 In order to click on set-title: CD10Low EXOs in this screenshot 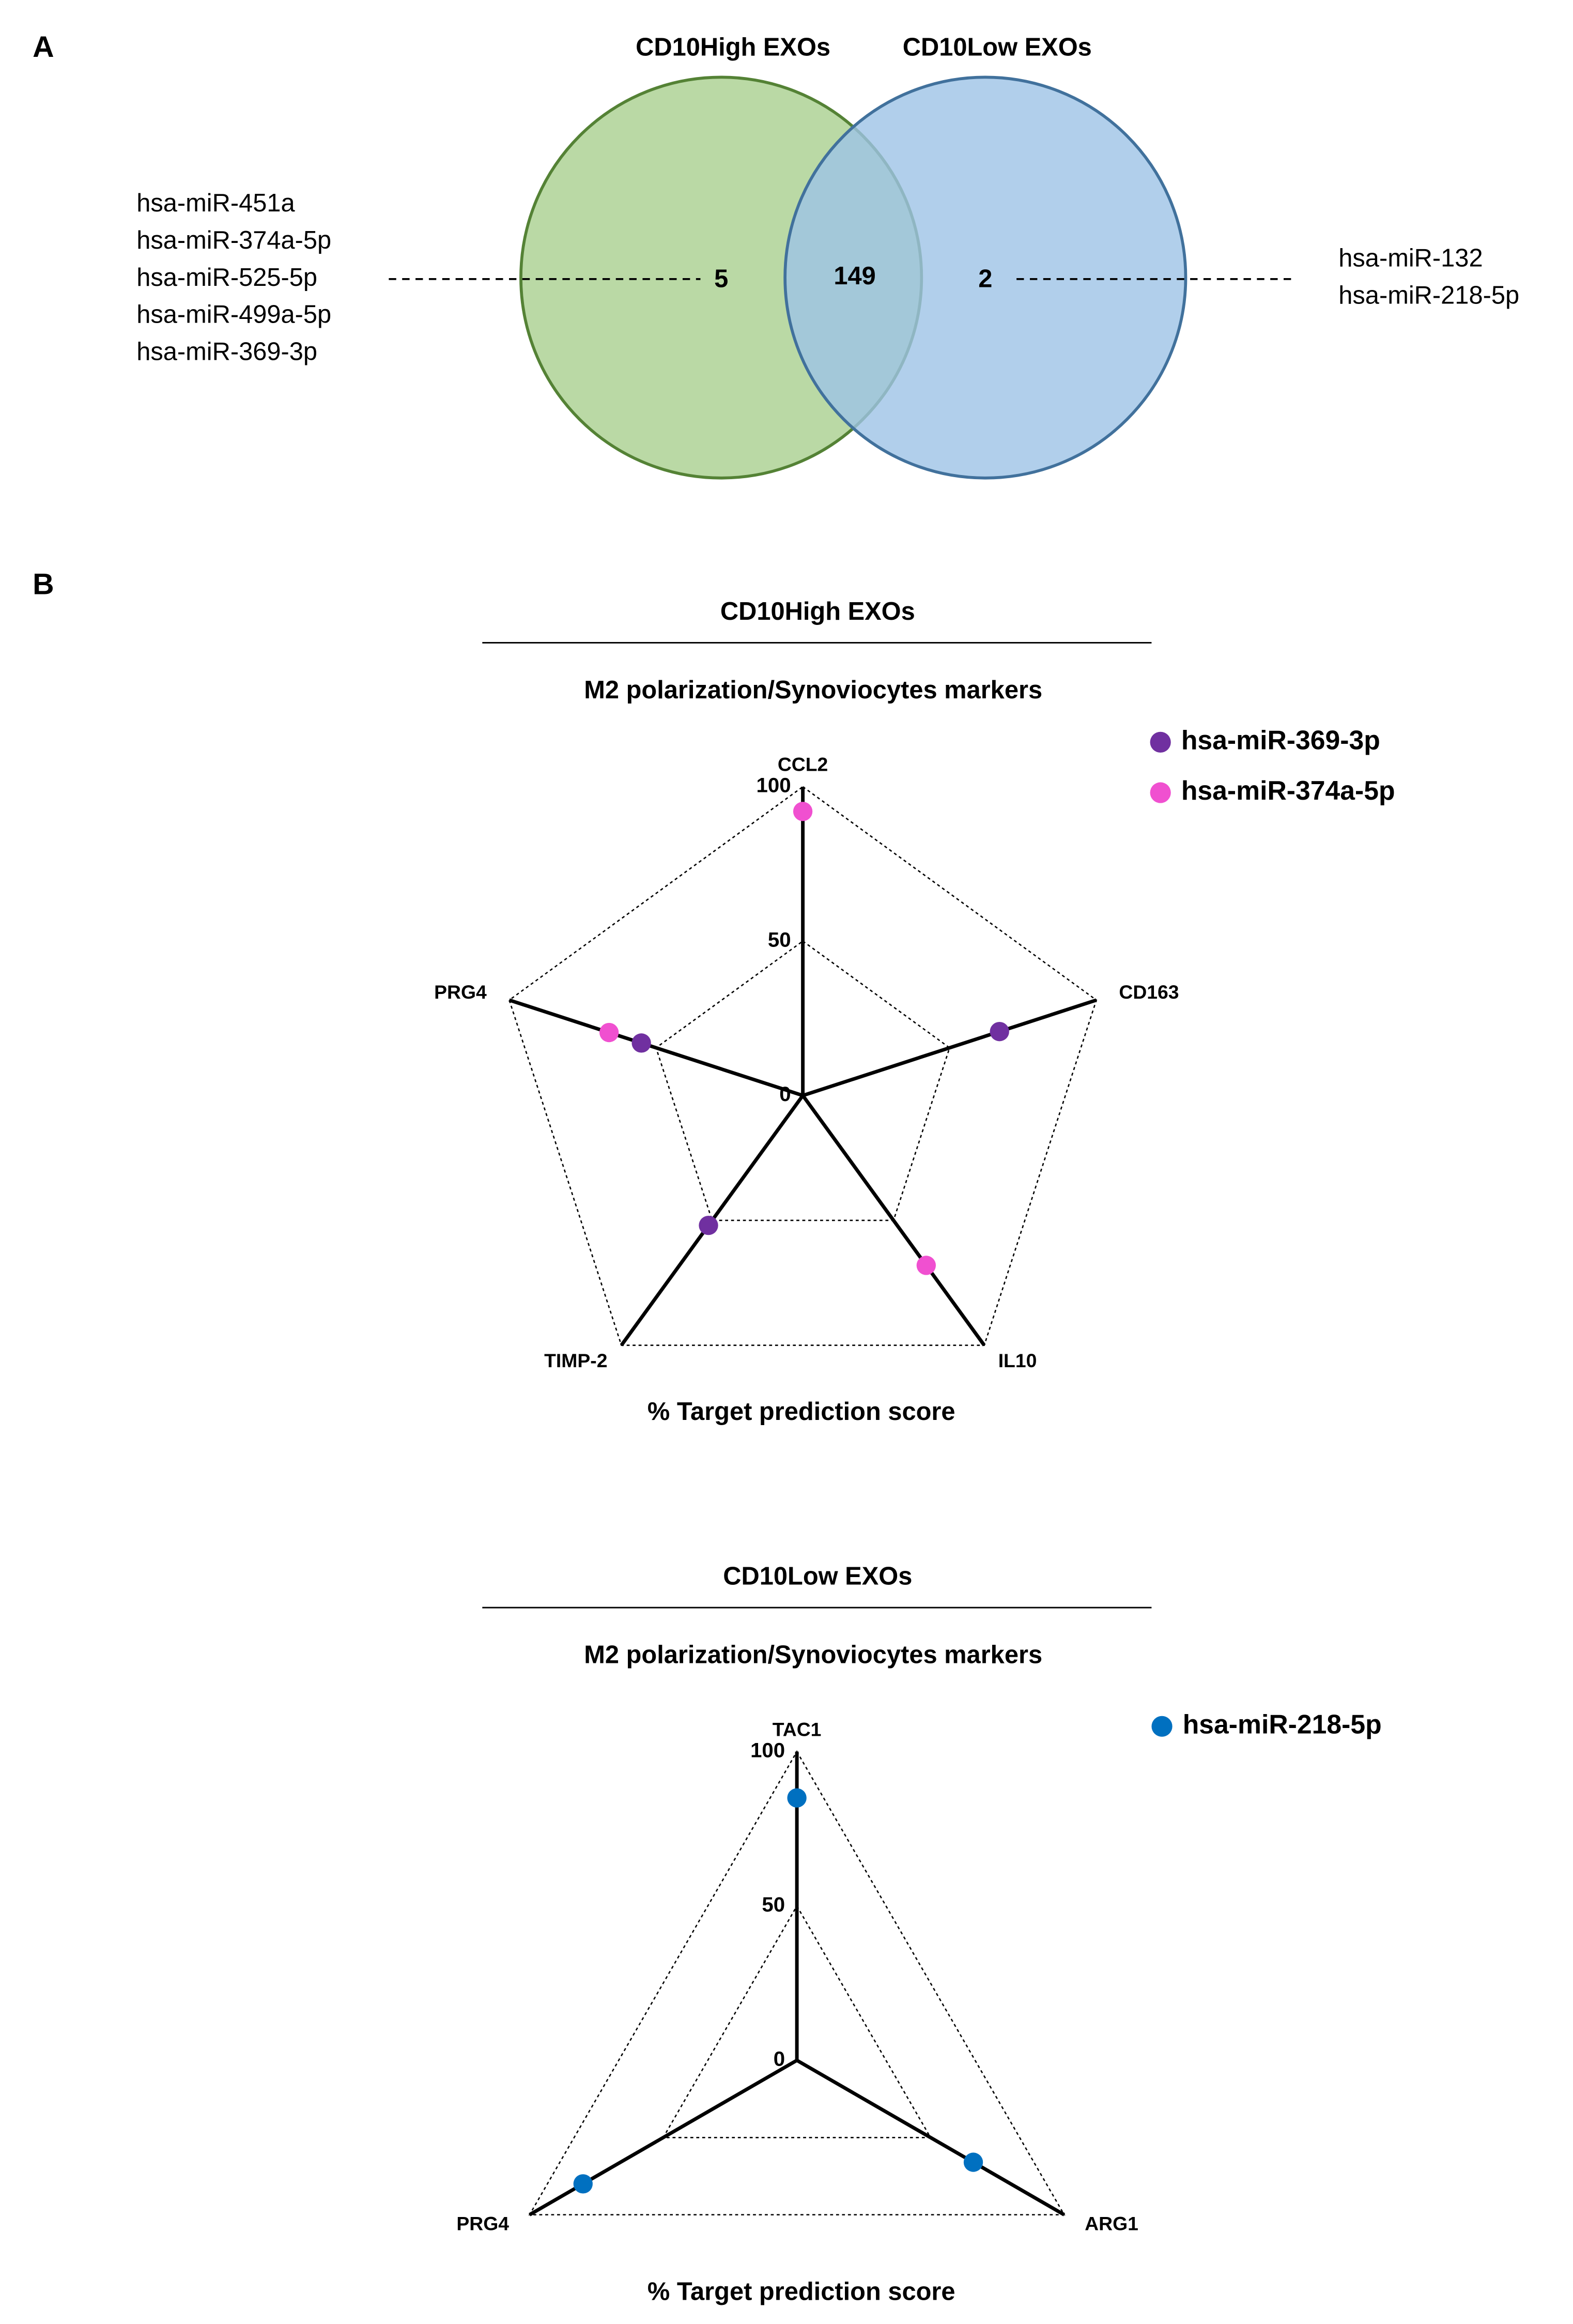, I will do `click(998, 48)`.